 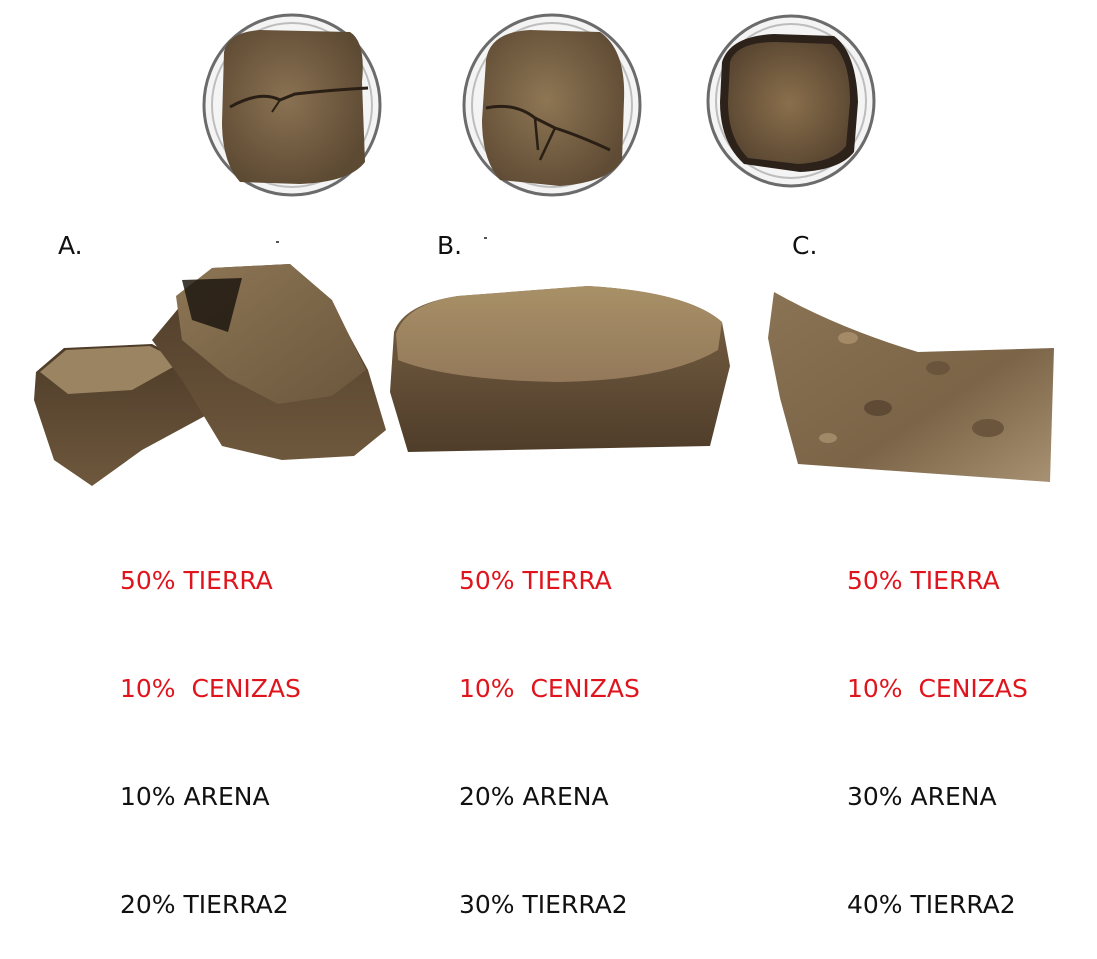 I want to click on composition-line: 20% ARENA, so click(x=534, y=796).